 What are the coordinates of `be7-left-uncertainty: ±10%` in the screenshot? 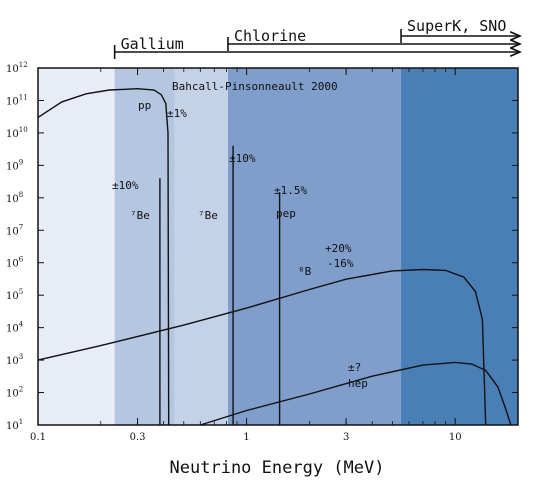 It's located at (125, 185).